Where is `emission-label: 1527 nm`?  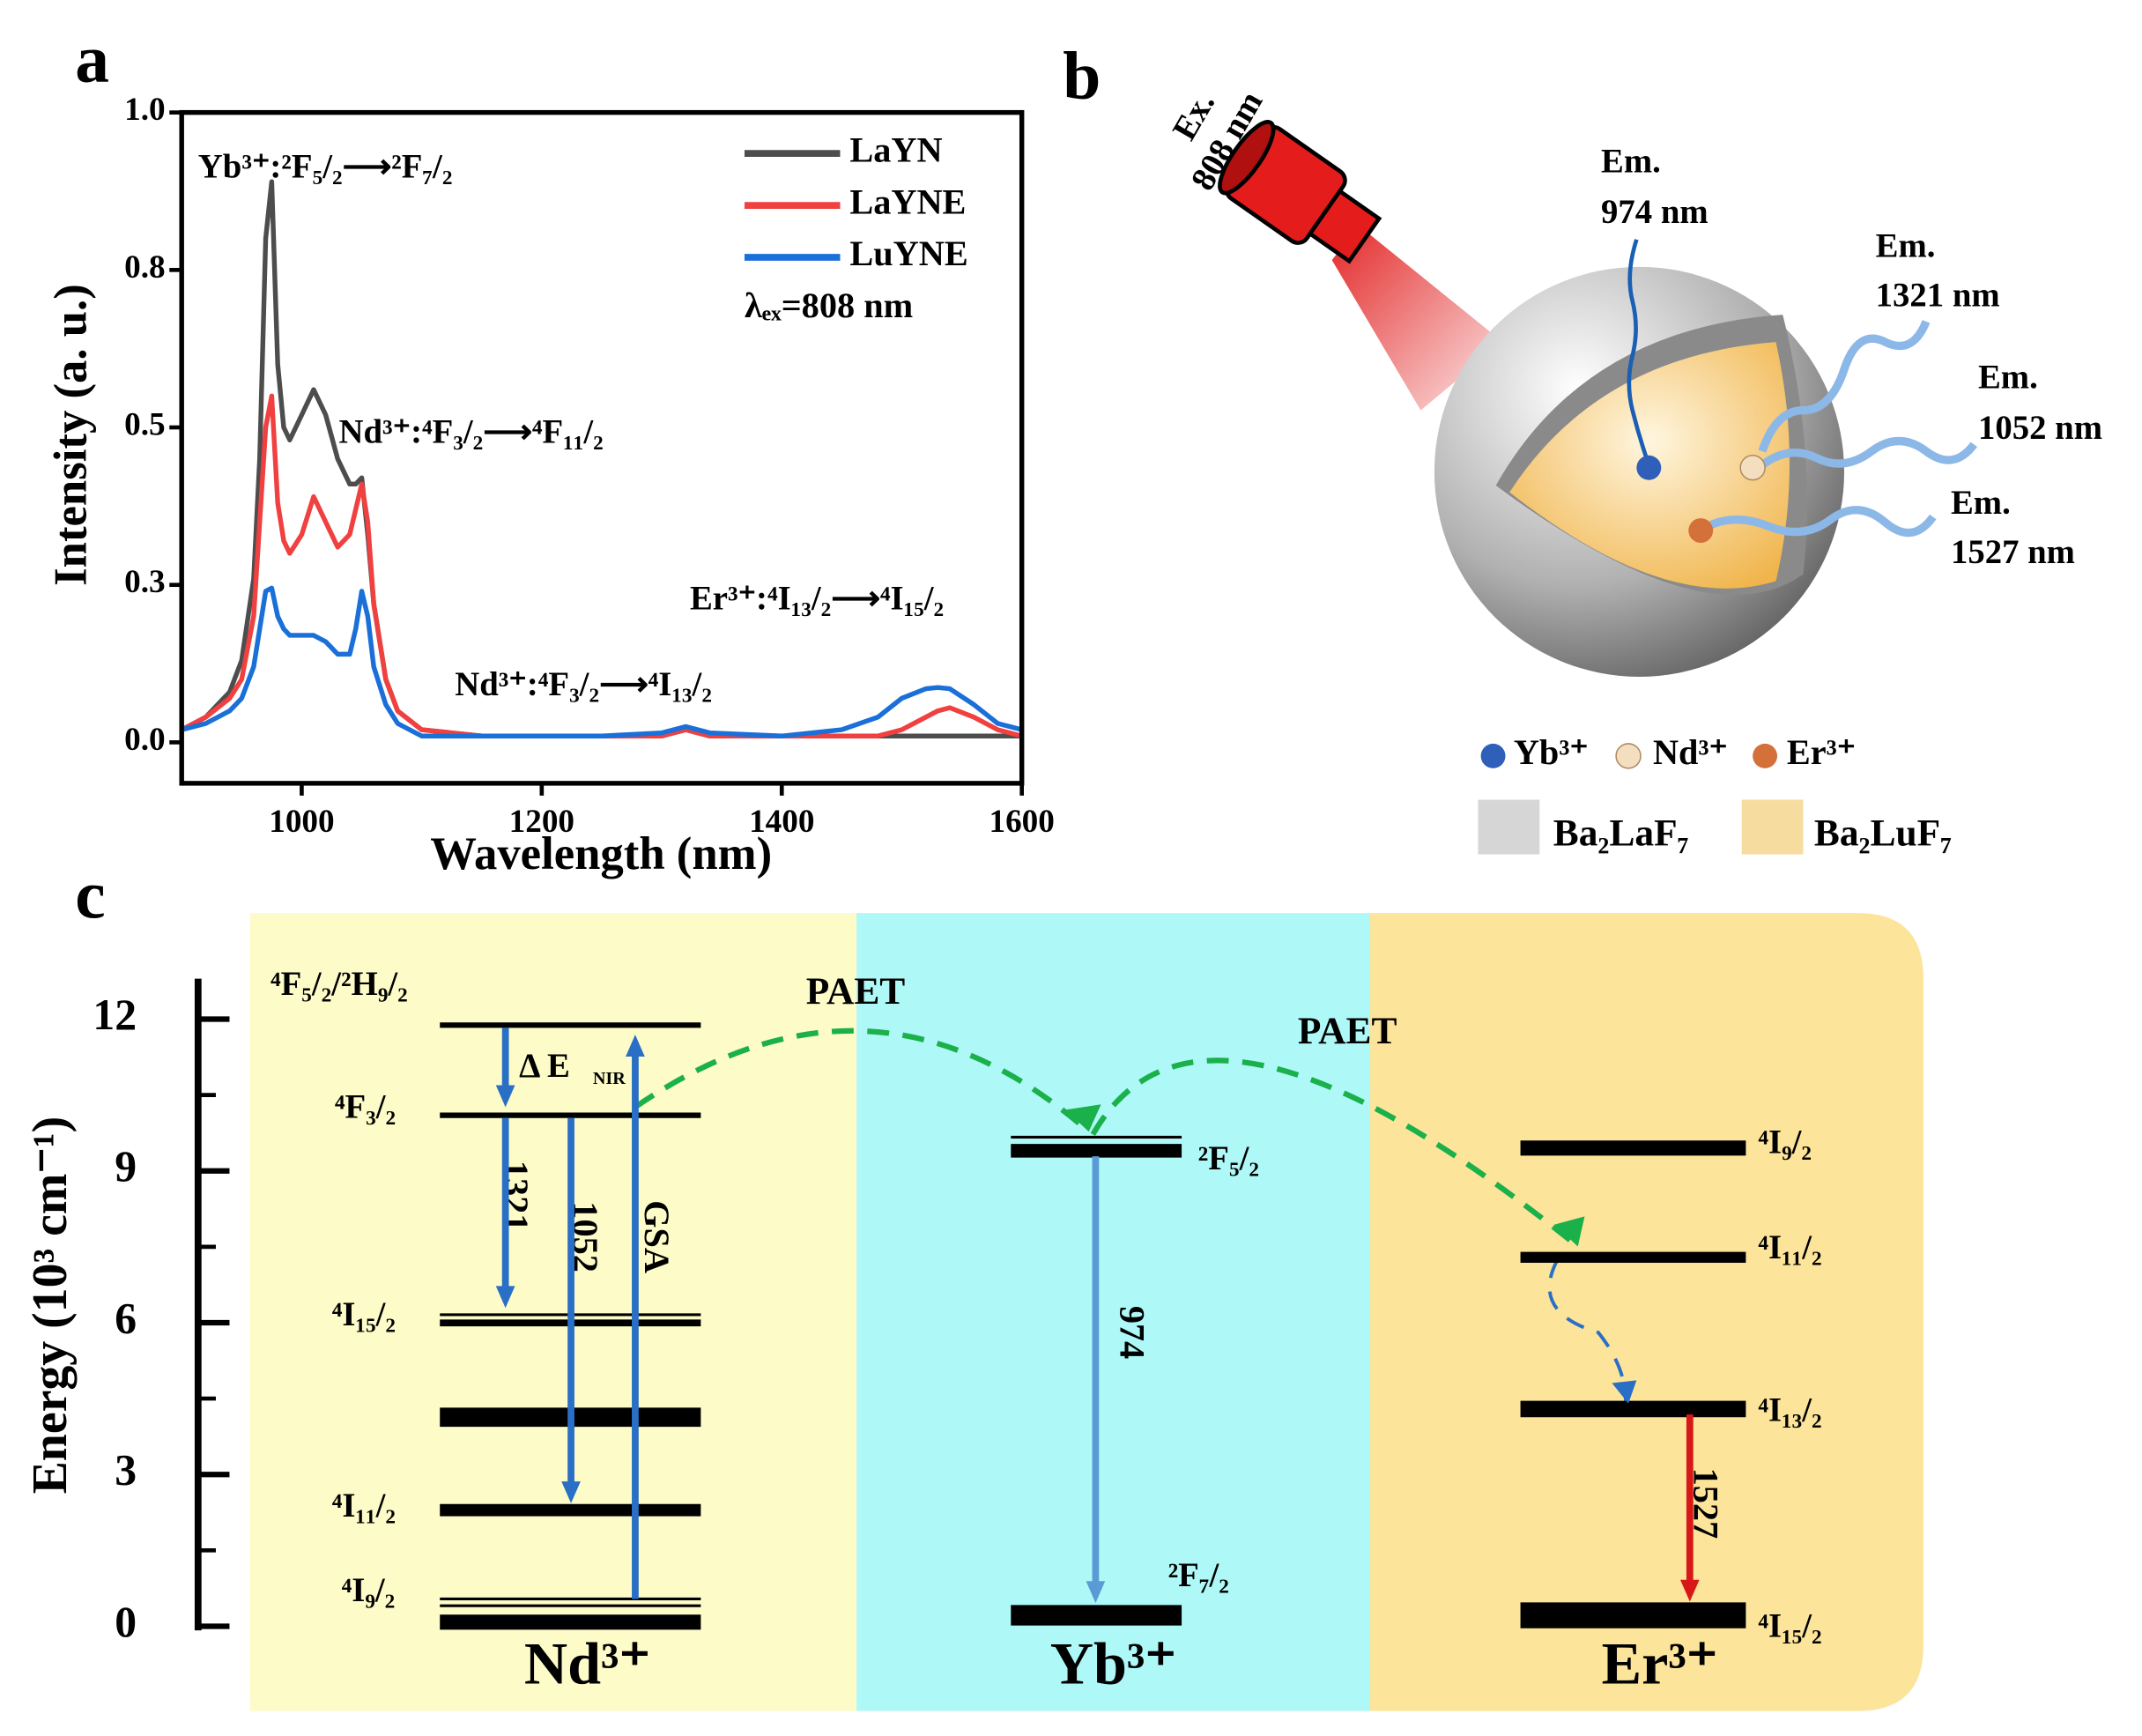
emission-label: 1527 nm is located at coordinates (2013, 552).